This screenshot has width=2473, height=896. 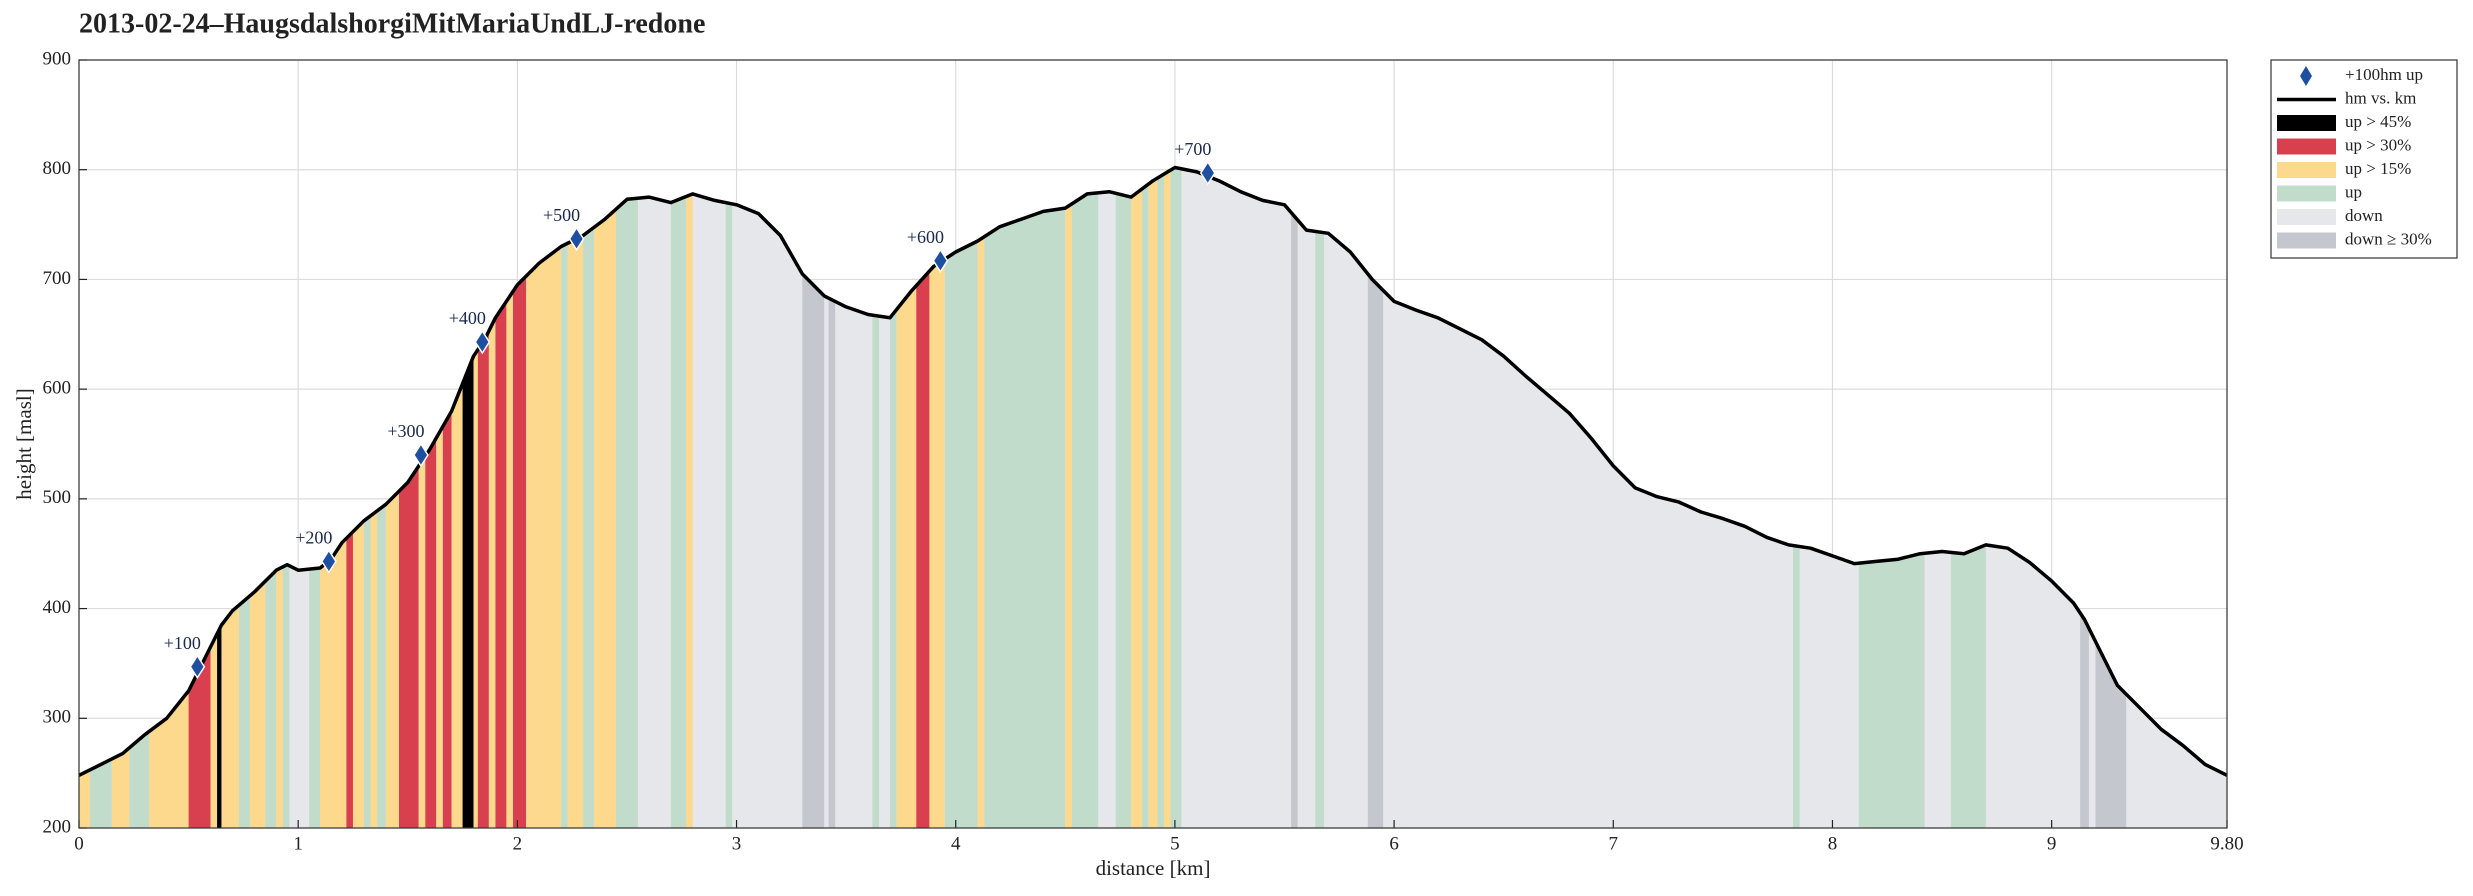 I want to click on legend-label: up > 15%, so click(x=2378, y=168).